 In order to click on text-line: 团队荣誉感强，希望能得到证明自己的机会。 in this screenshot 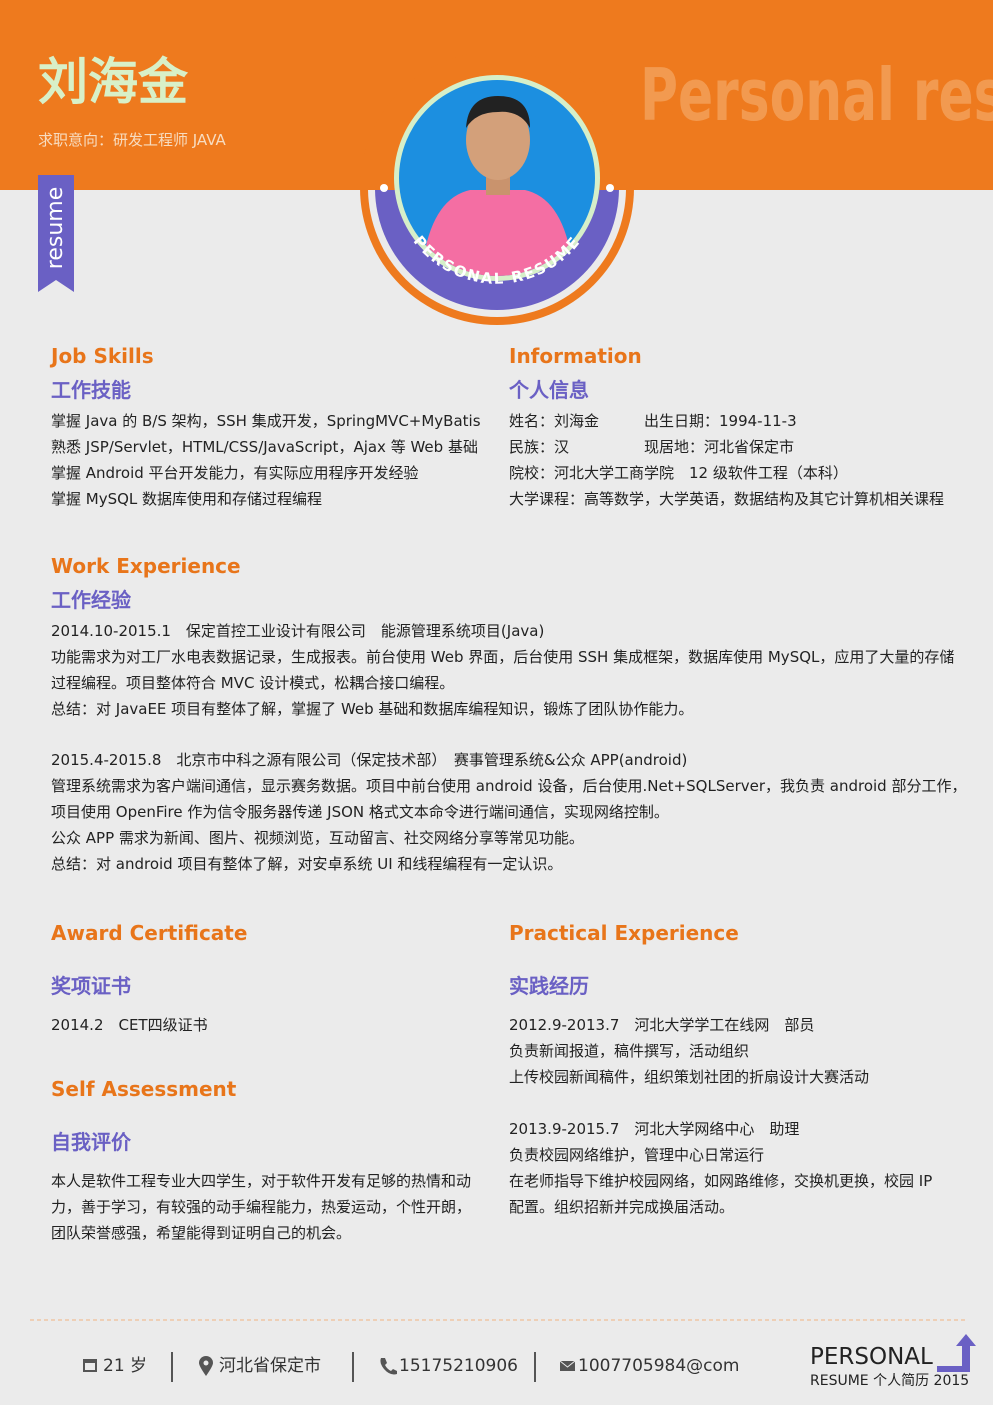, I will do `click(201, 1233)`.